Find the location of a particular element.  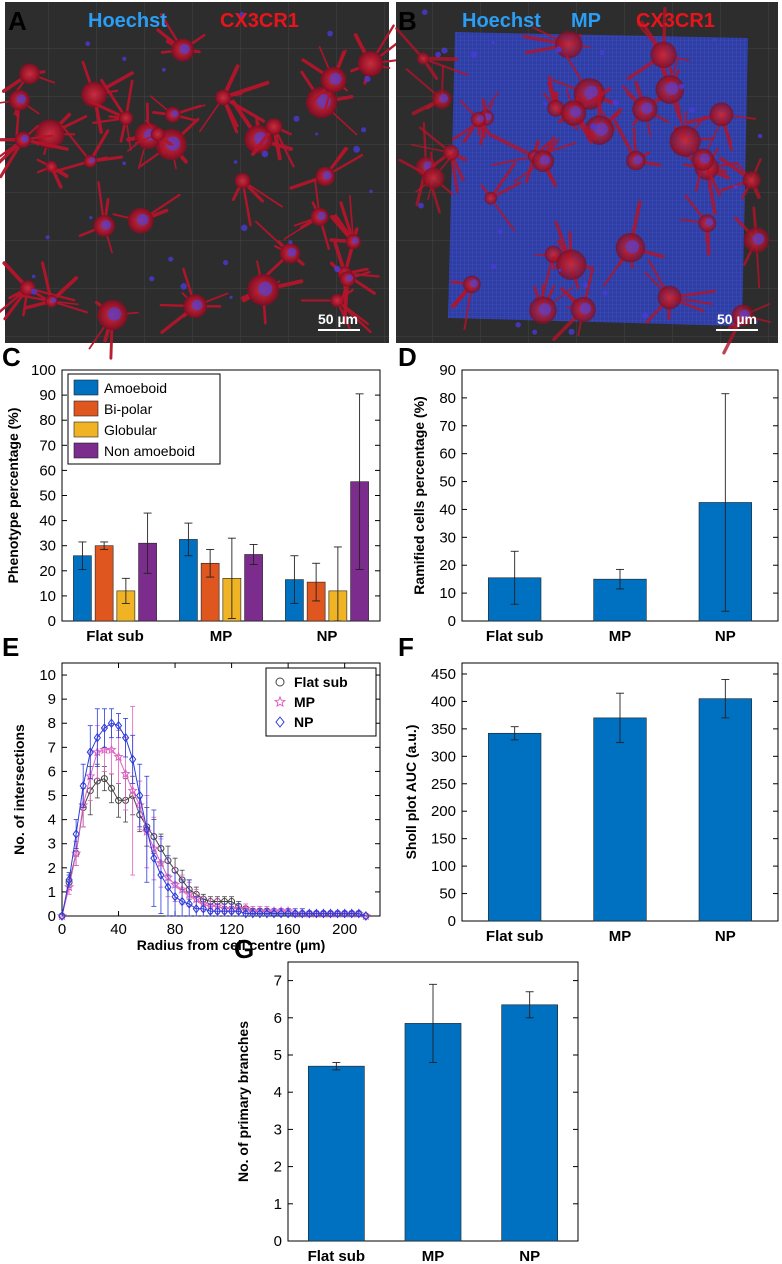

series-mp is located at coordinates (214, 813).